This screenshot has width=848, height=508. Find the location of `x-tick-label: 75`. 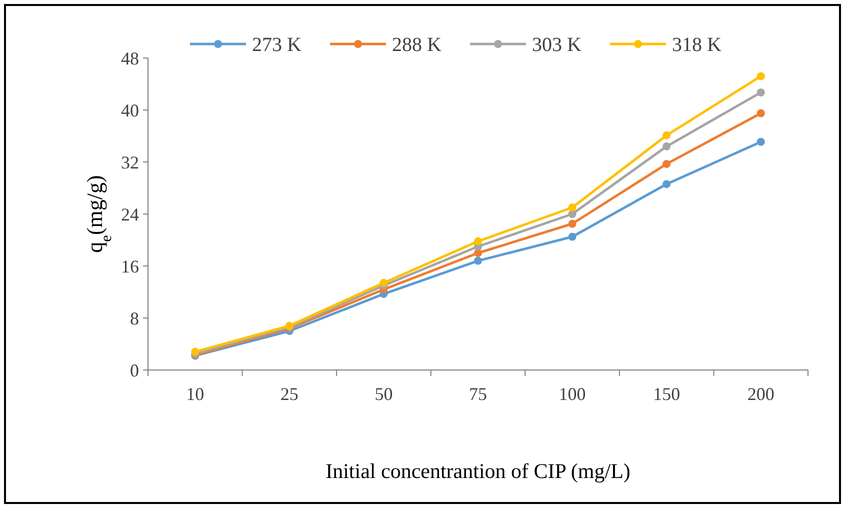

x-tick-label: 75 is located at coordinates (478, 394).